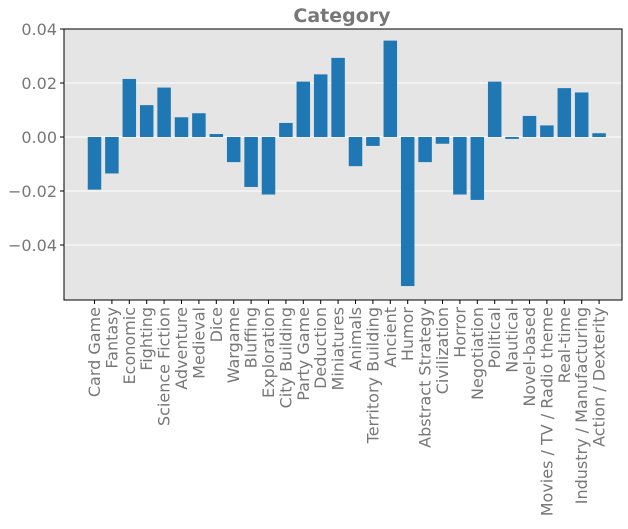 The width and height of the screenshot is (628, 529). I want to click on x-tick-label: Exploration, so click(268, 352).